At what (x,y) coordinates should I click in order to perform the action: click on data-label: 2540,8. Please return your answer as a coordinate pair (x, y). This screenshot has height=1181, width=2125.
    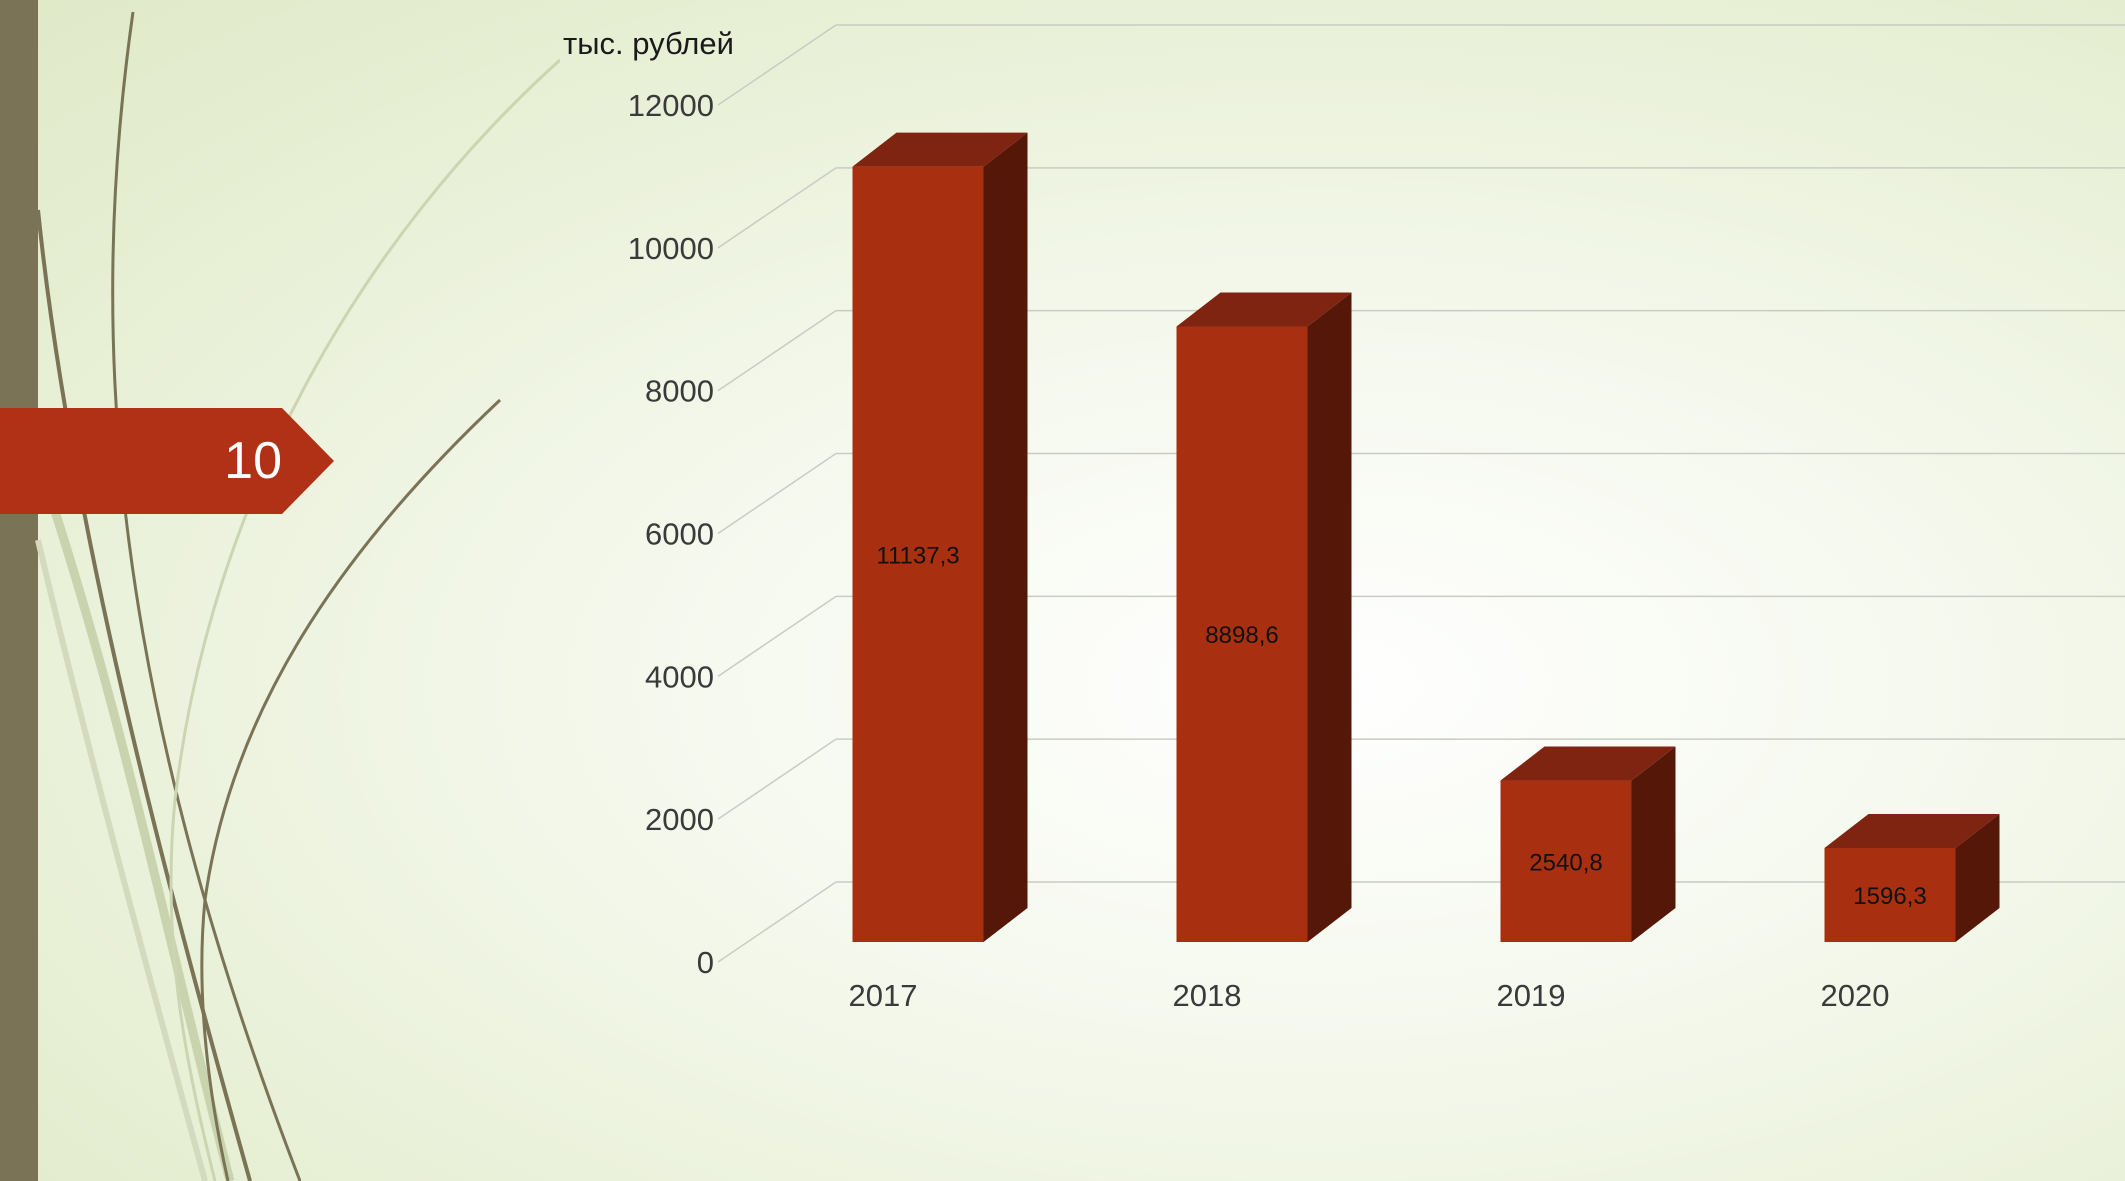
    Looking at the image, I should click on (1565, 862).